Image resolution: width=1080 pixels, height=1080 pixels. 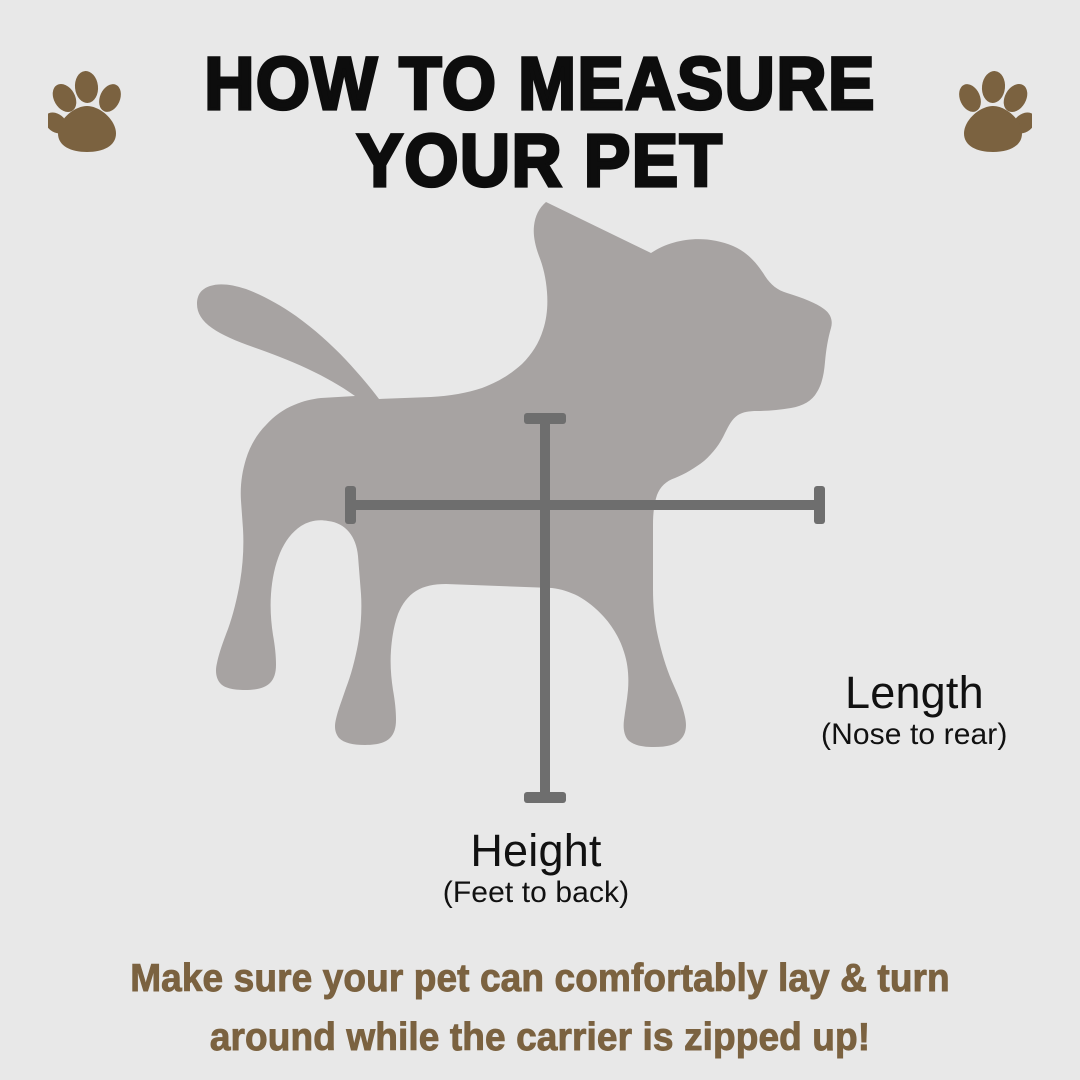 I want to click on length-measure-line, so click(x=585, y=505).